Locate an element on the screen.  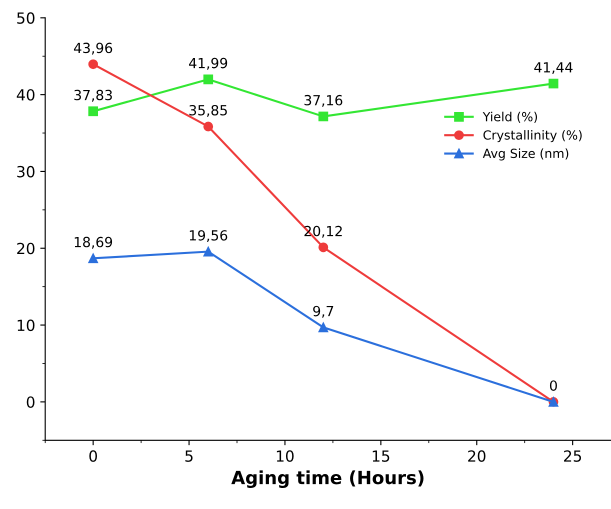
x-tick-label: 15 is located at coordinates (381, 456).